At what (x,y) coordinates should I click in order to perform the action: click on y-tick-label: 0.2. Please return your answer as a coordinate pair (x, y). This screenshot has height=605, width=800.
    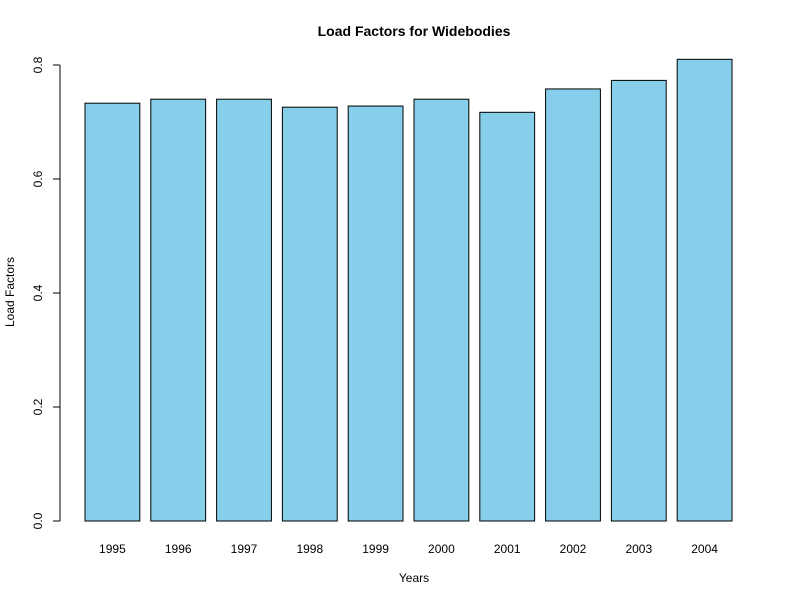
    Looking at the image, I should click on (38, 406).